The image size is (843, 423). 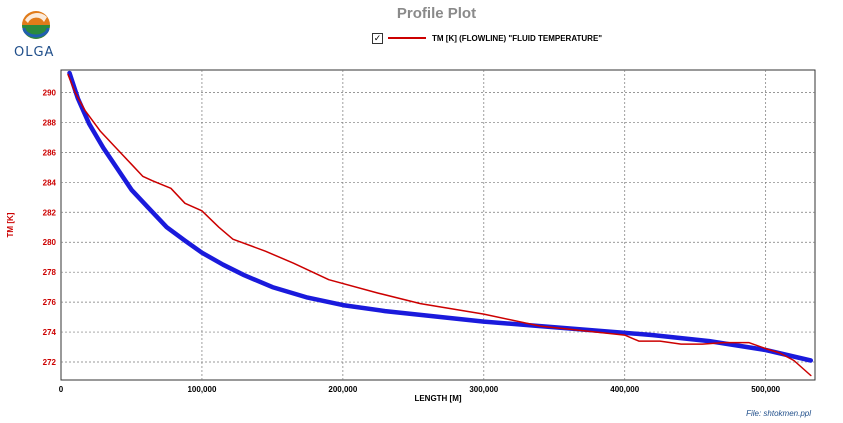 What do you see at coordinates (34, 52) in the screenshot?
I see `logo-text: OLGA` at bounding box center [34, 52].